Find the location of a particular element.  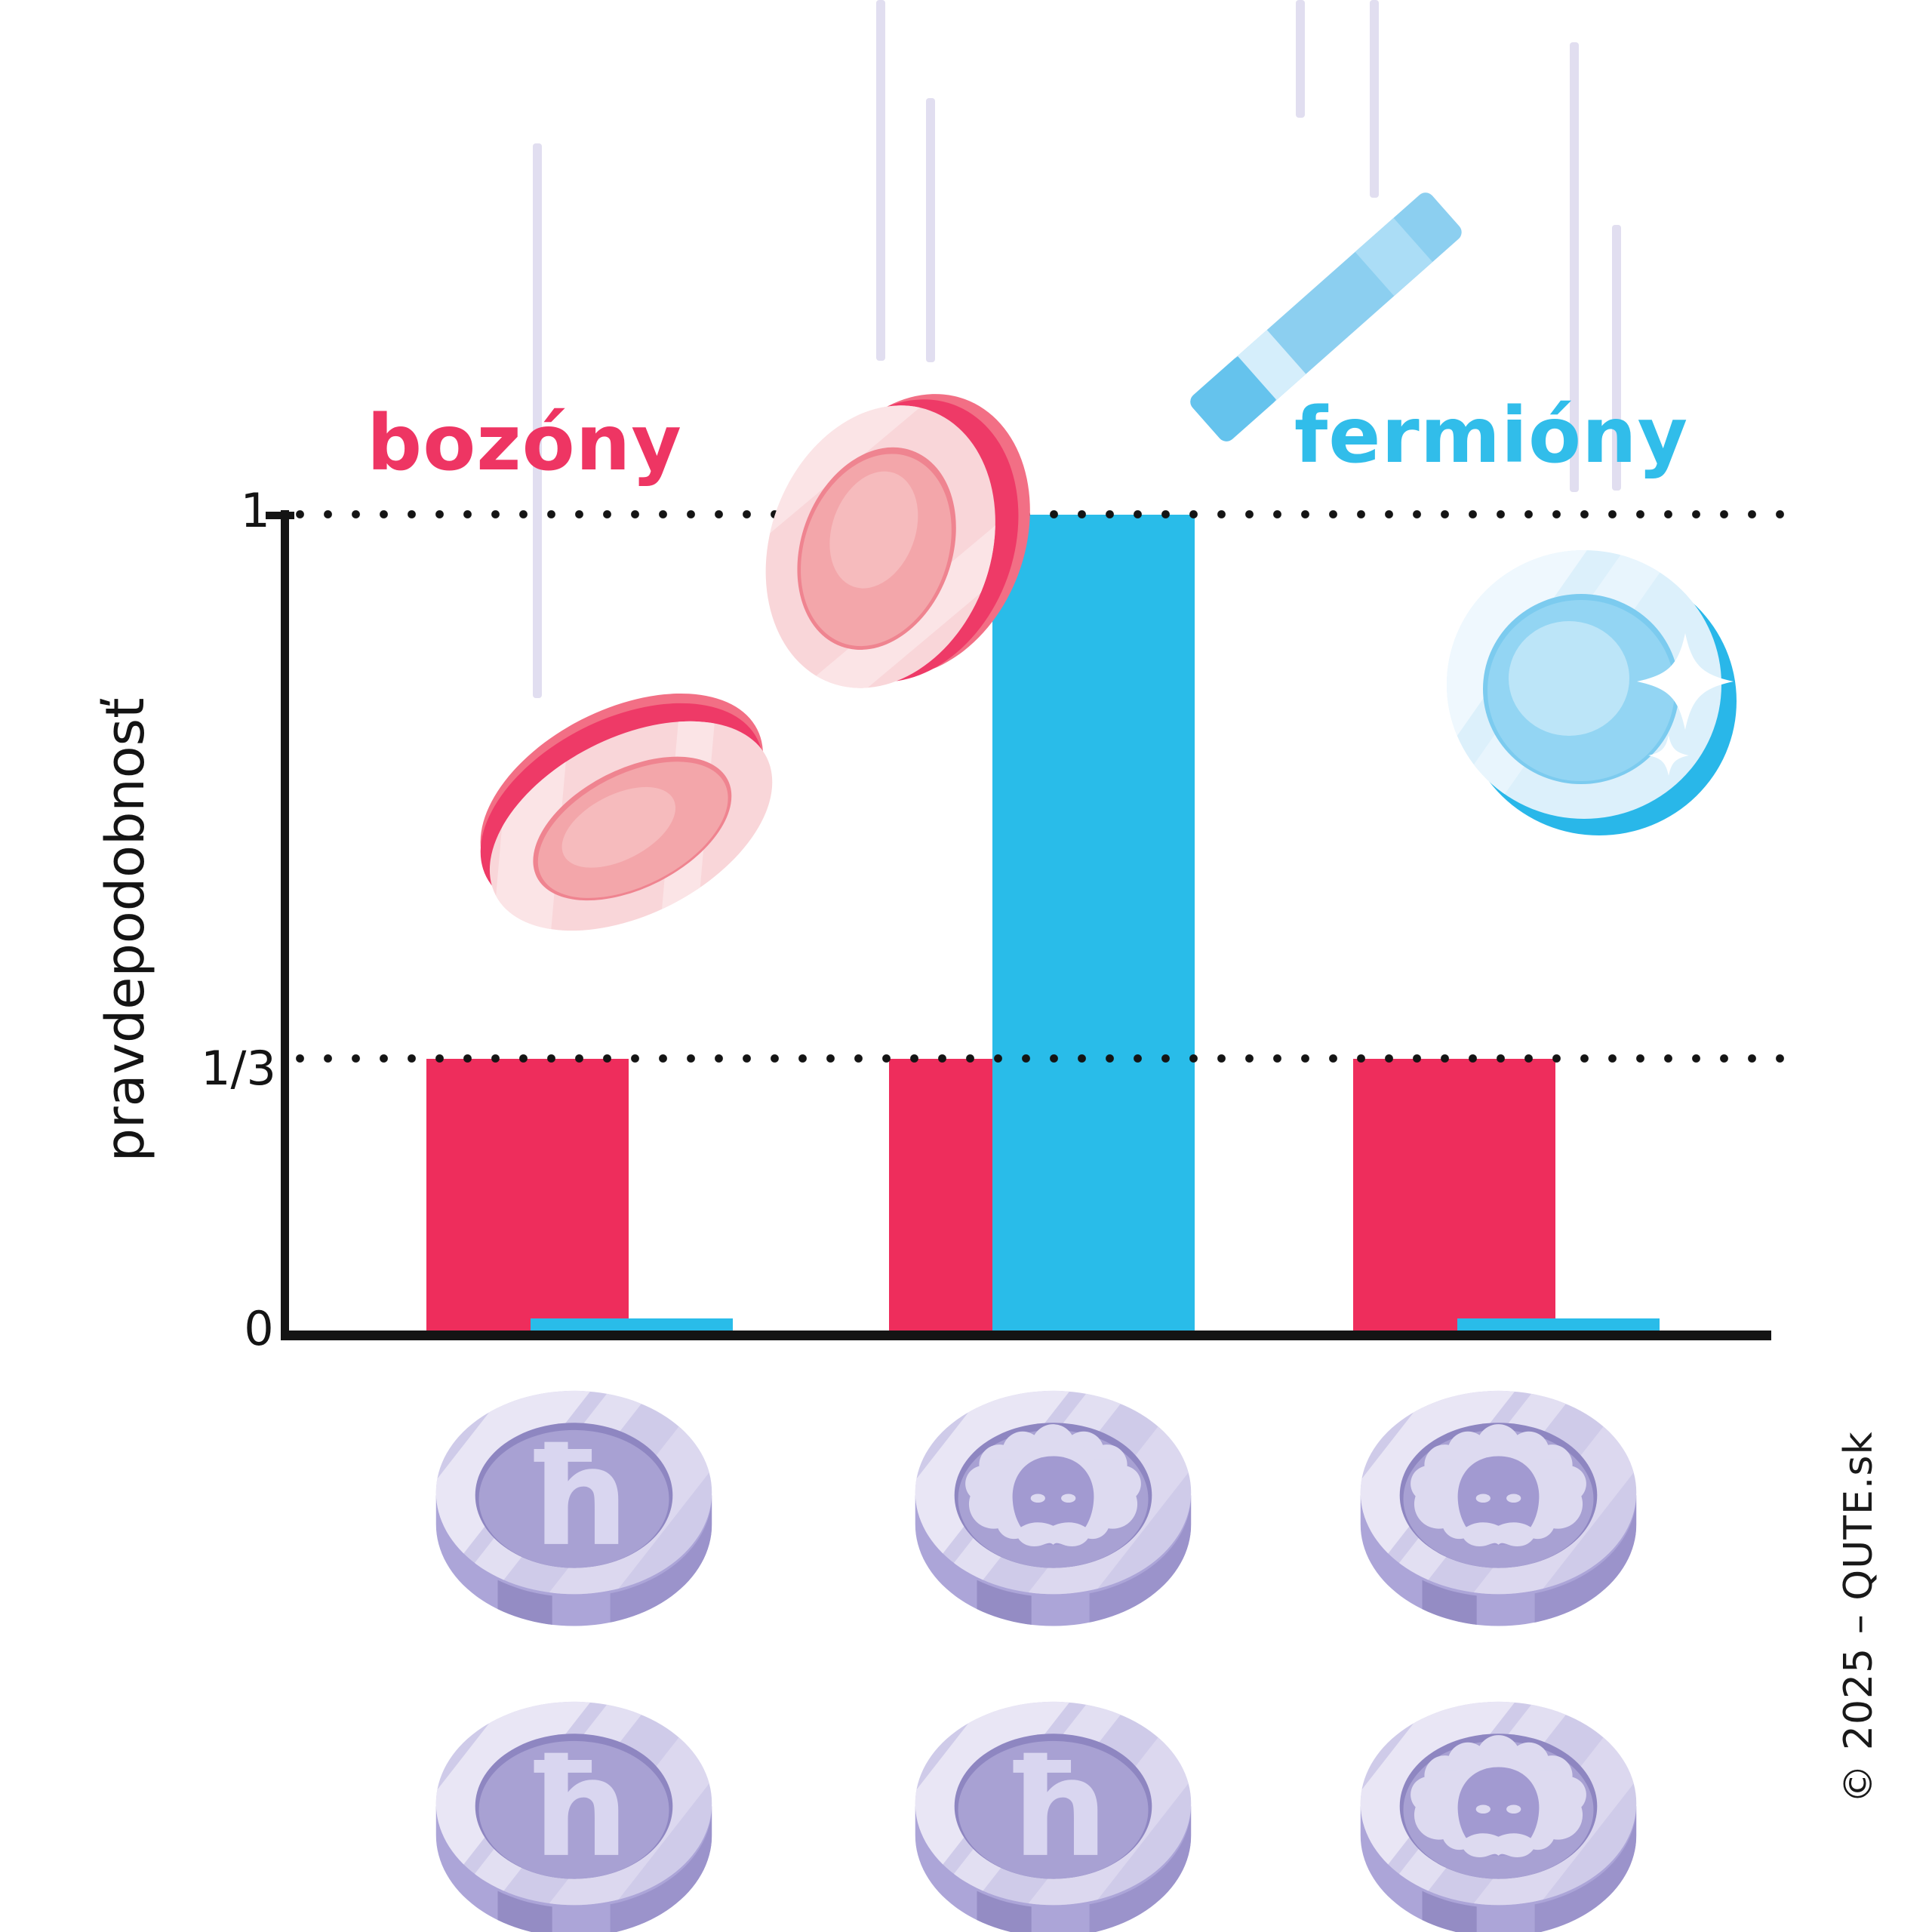

y-tick-label-1-3: 1/3 is located at coordinates (238, 1068).